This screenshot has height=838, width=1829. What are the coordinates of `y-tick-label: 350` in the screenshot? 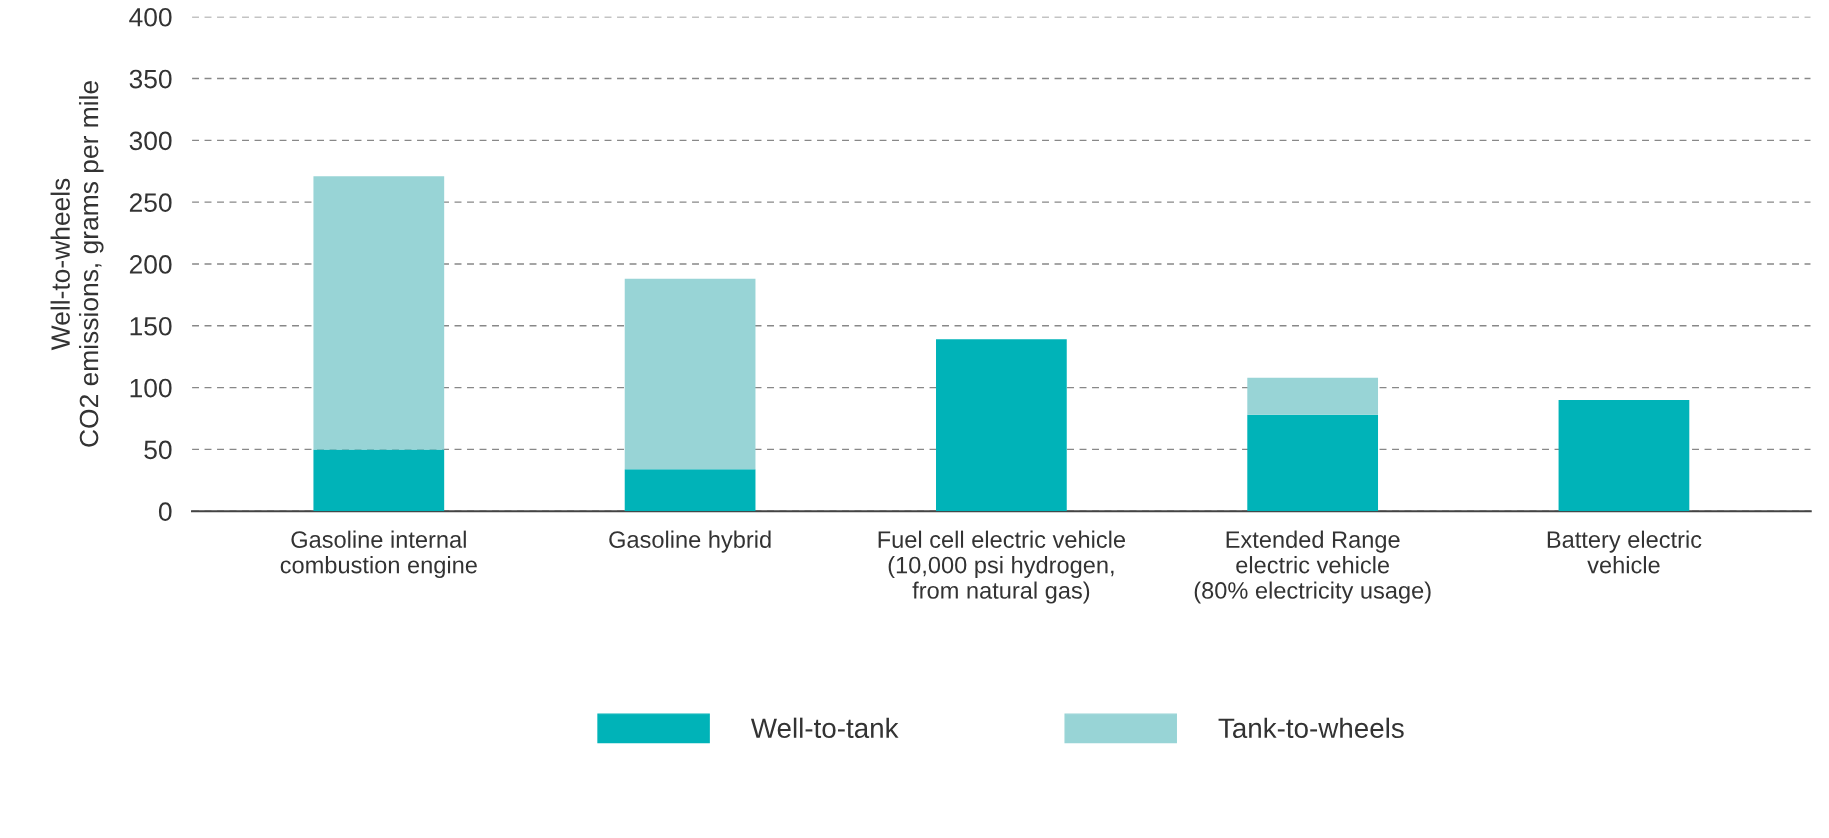 It's located at (150, 79).